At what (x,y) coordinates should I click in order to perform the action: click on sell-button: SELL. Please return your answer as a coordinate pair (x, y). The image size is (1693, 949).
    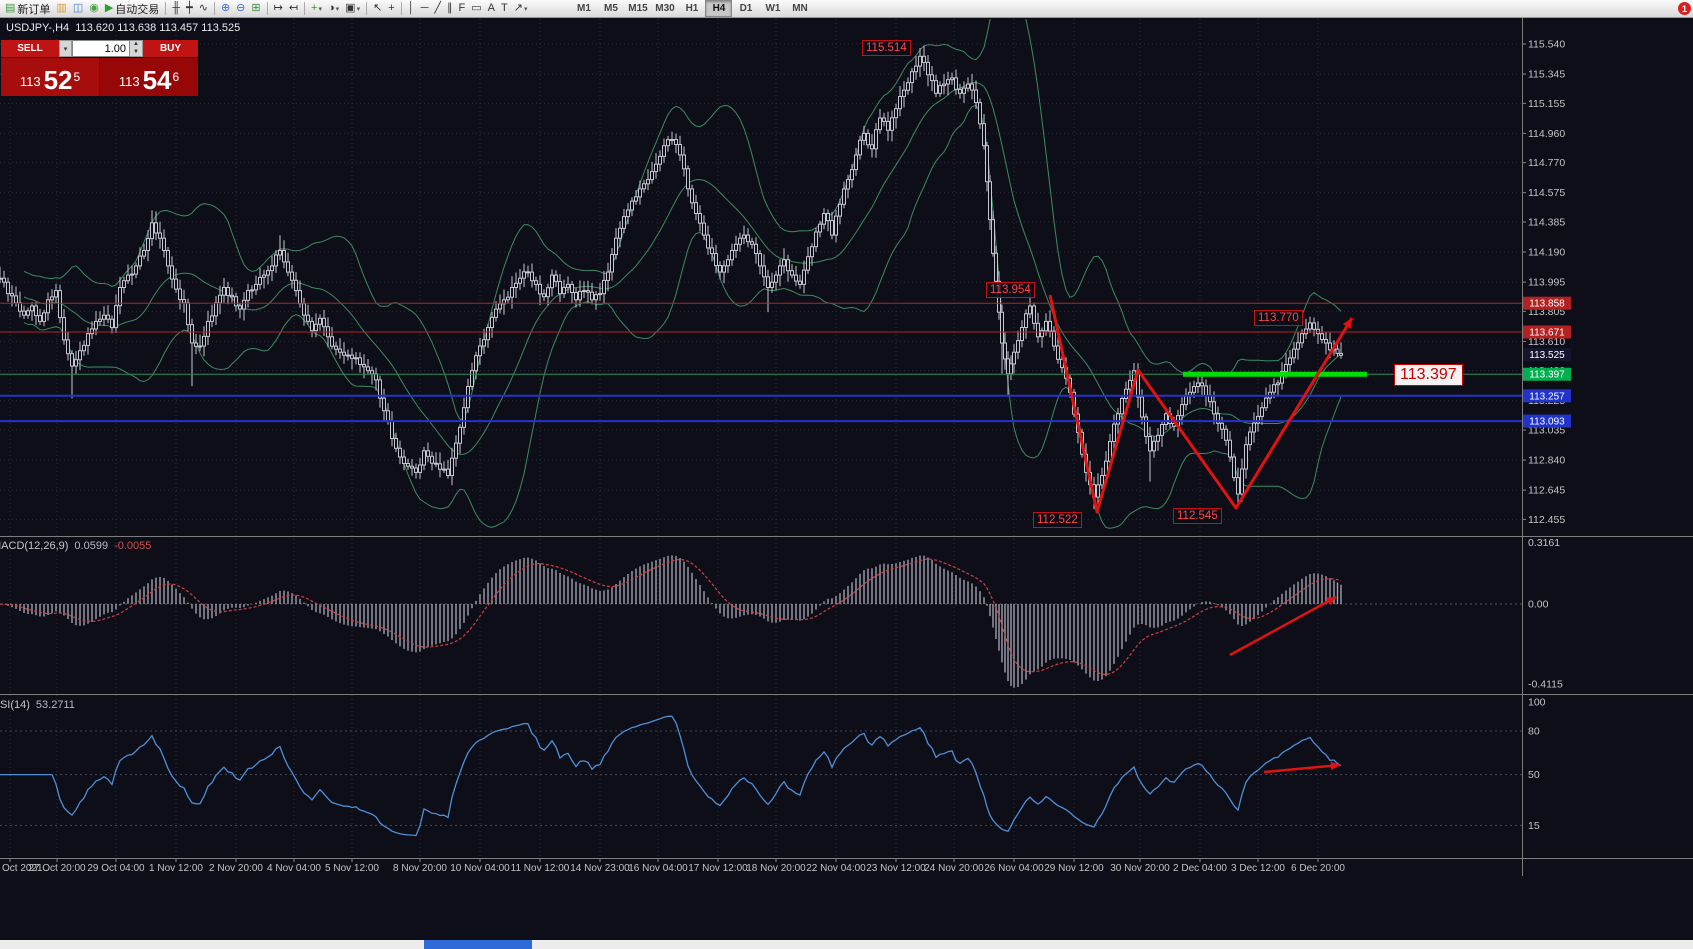
    Looking at the image, I should click on (30, 48).